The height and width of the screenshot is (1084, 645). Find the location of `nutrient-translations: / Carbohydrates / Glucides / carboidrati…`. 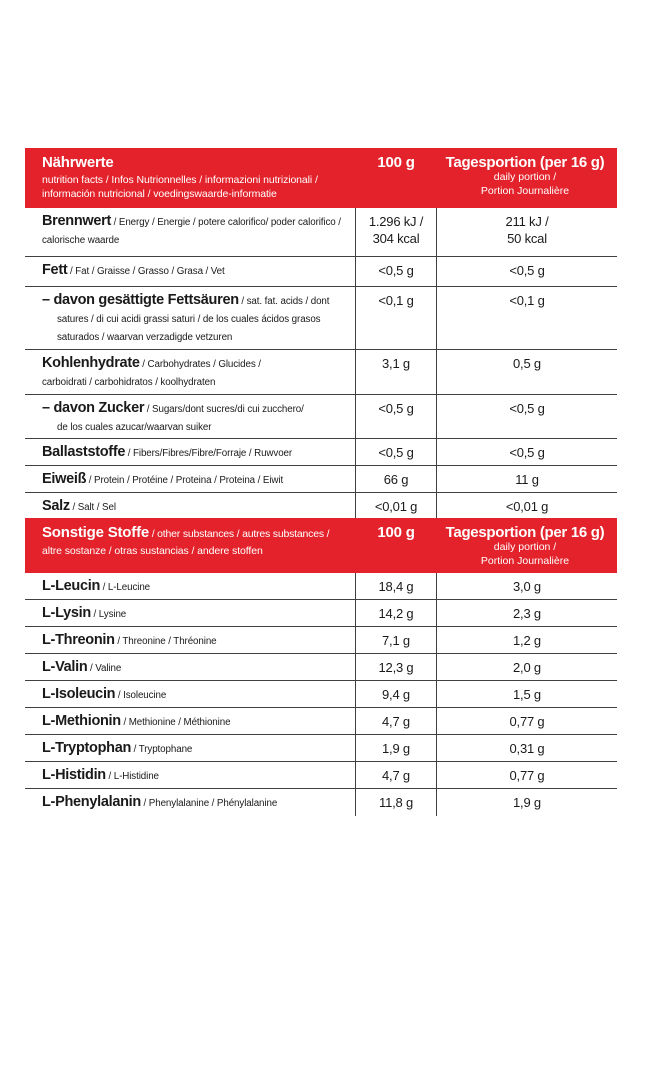

nutrient-translations: / Carbohydrates / Glucides / carboidrati… is located at coordinates (151, 373).